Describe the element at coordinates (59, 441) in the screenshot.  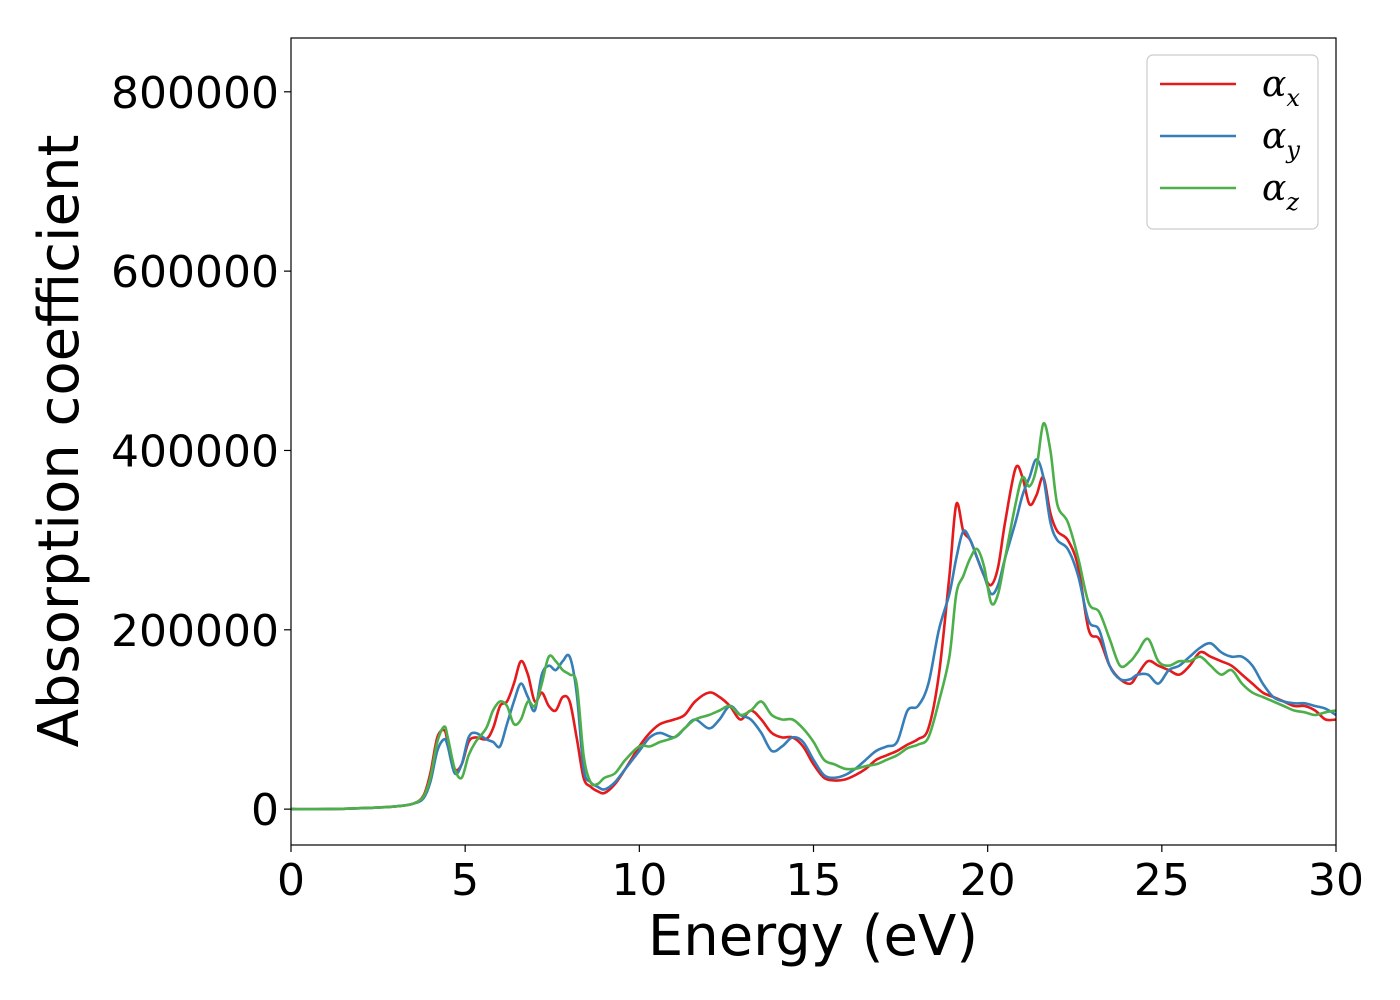
I see `y-axis-title: Absorption coefficient` at that location.